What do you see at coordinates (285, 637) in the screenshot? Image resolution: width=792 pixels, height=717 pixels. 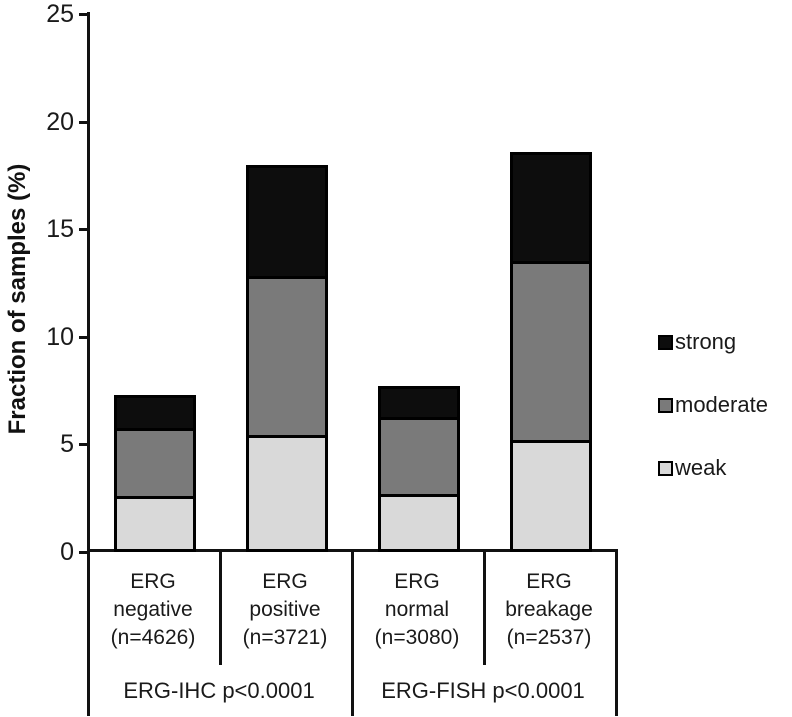 I see `category-label-line: (n=3721)` at bounding box center [285, 637].